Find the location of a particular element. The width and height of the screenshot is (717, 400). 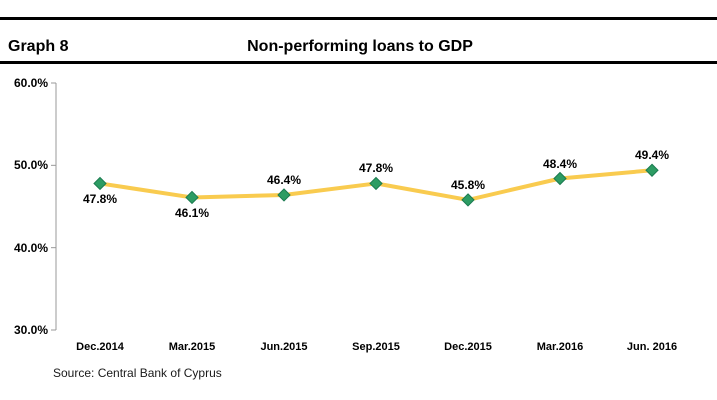

header-rule is located at coordinates (358, 62).